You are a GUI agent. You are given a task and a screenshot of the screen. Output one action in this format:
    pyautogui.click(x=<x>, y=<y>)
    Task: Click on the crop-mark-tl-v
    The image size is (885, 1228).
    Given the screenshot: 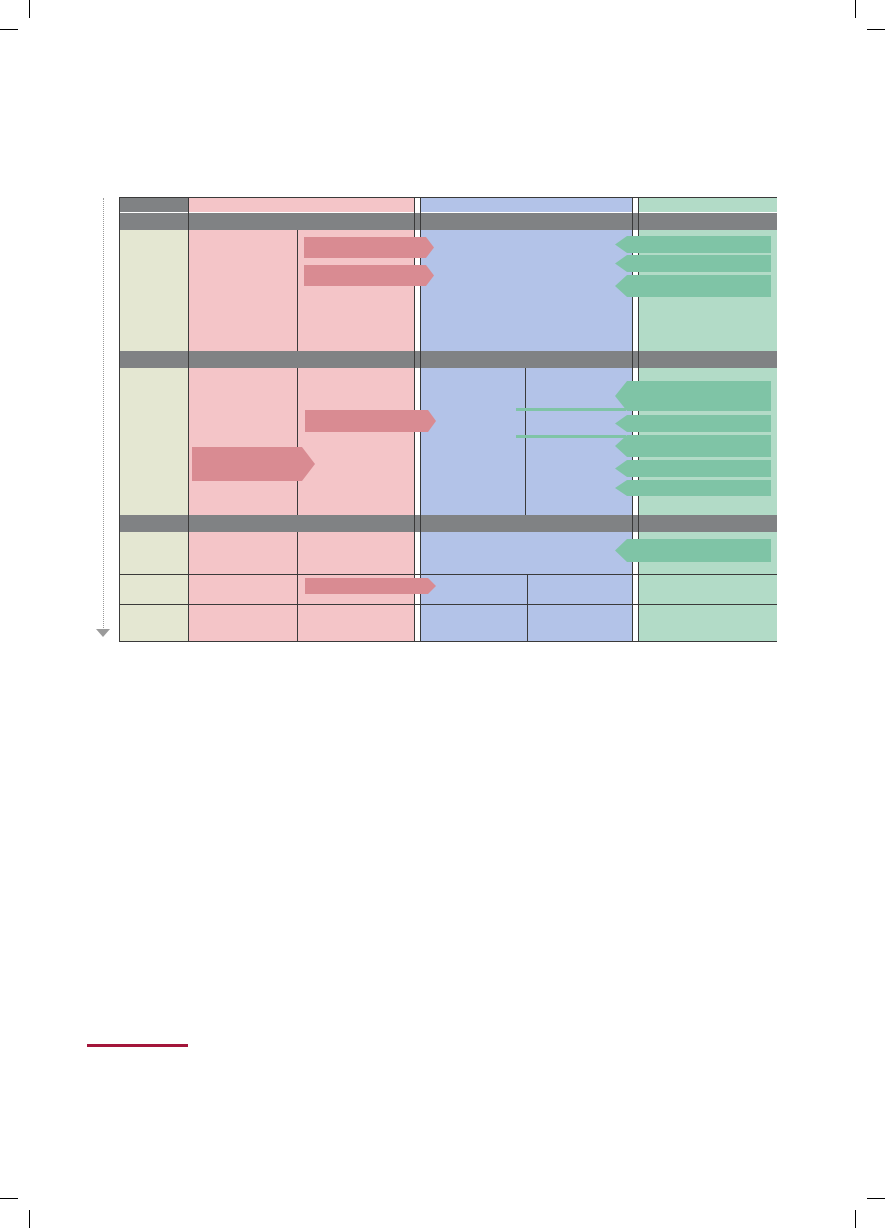 What is the action you would take?
    pyautogui.click(x=29, y=9)
    